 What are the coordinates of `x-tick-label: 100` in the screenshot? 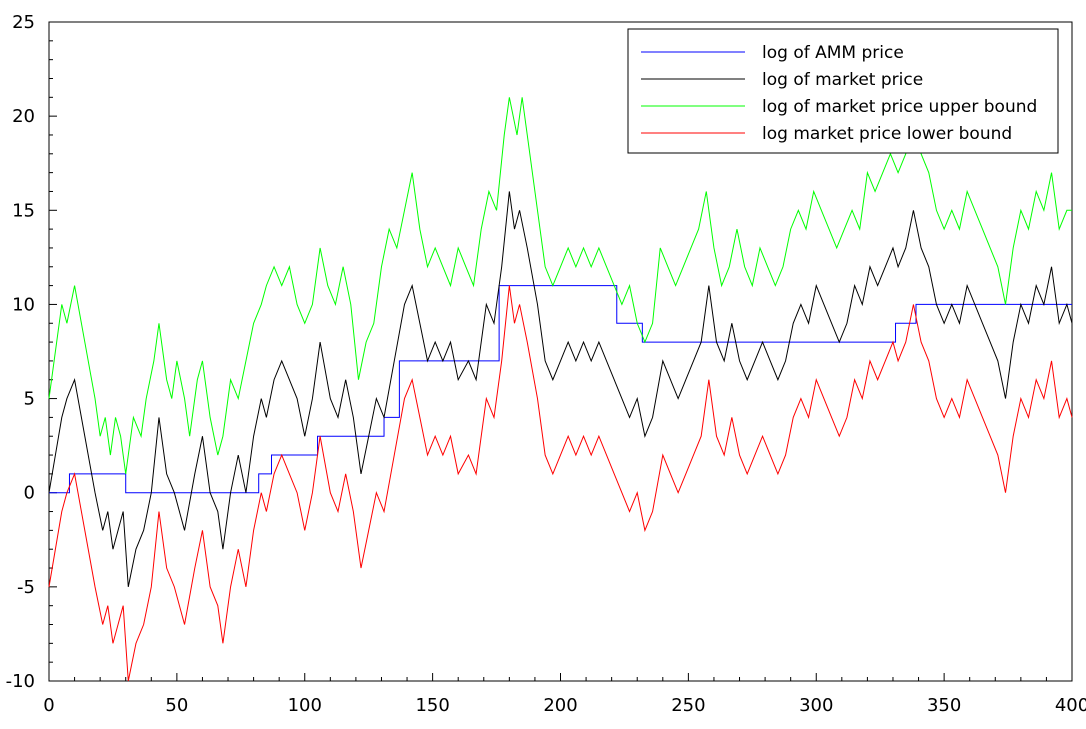 It's located at (305, 705).